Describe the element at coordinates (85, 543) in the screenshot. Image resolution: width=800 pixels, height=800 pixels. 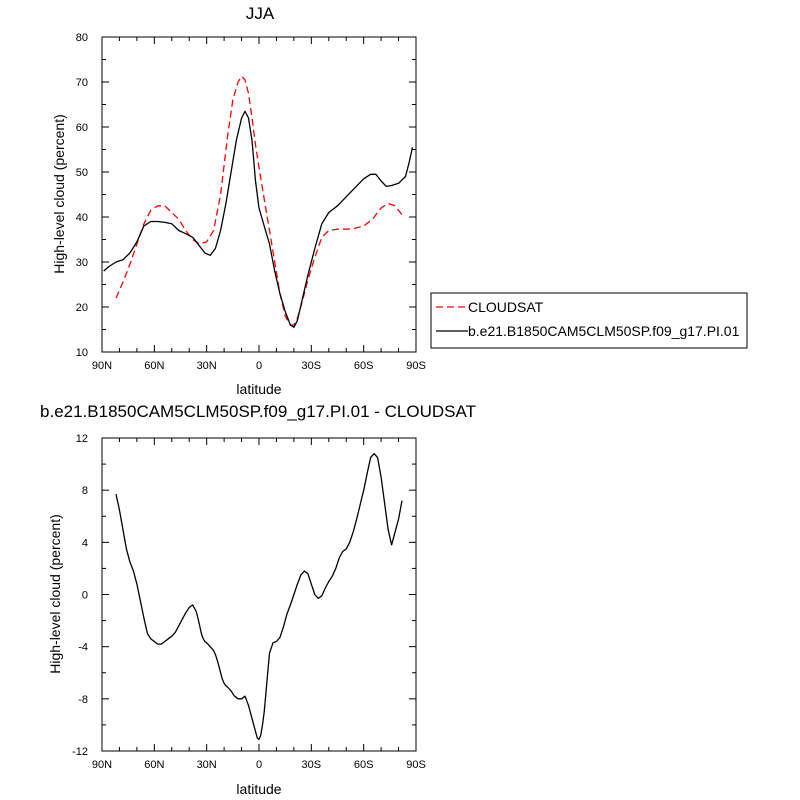
I see `y-tick-label: 4` at that location.